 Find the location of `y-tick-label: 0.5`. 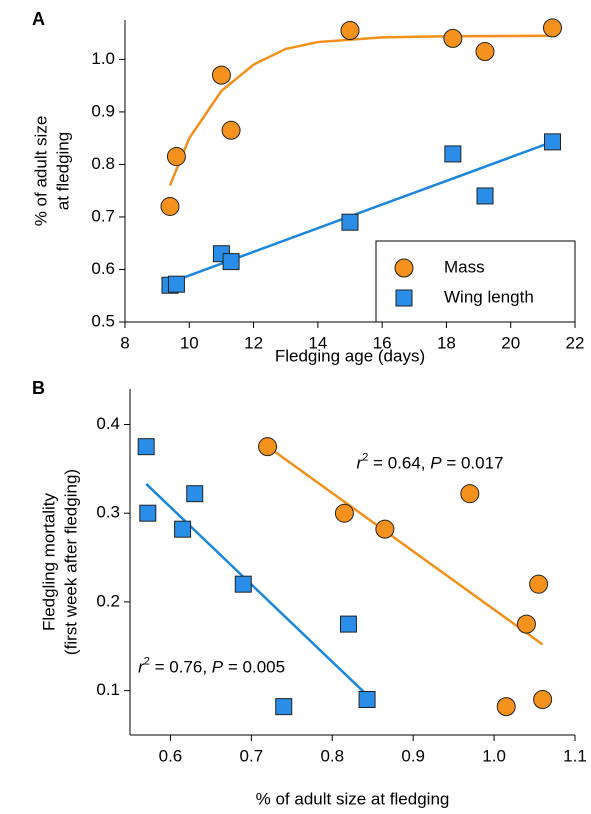

y-tick-label: 0.5 is located at coordinates (103, 320).